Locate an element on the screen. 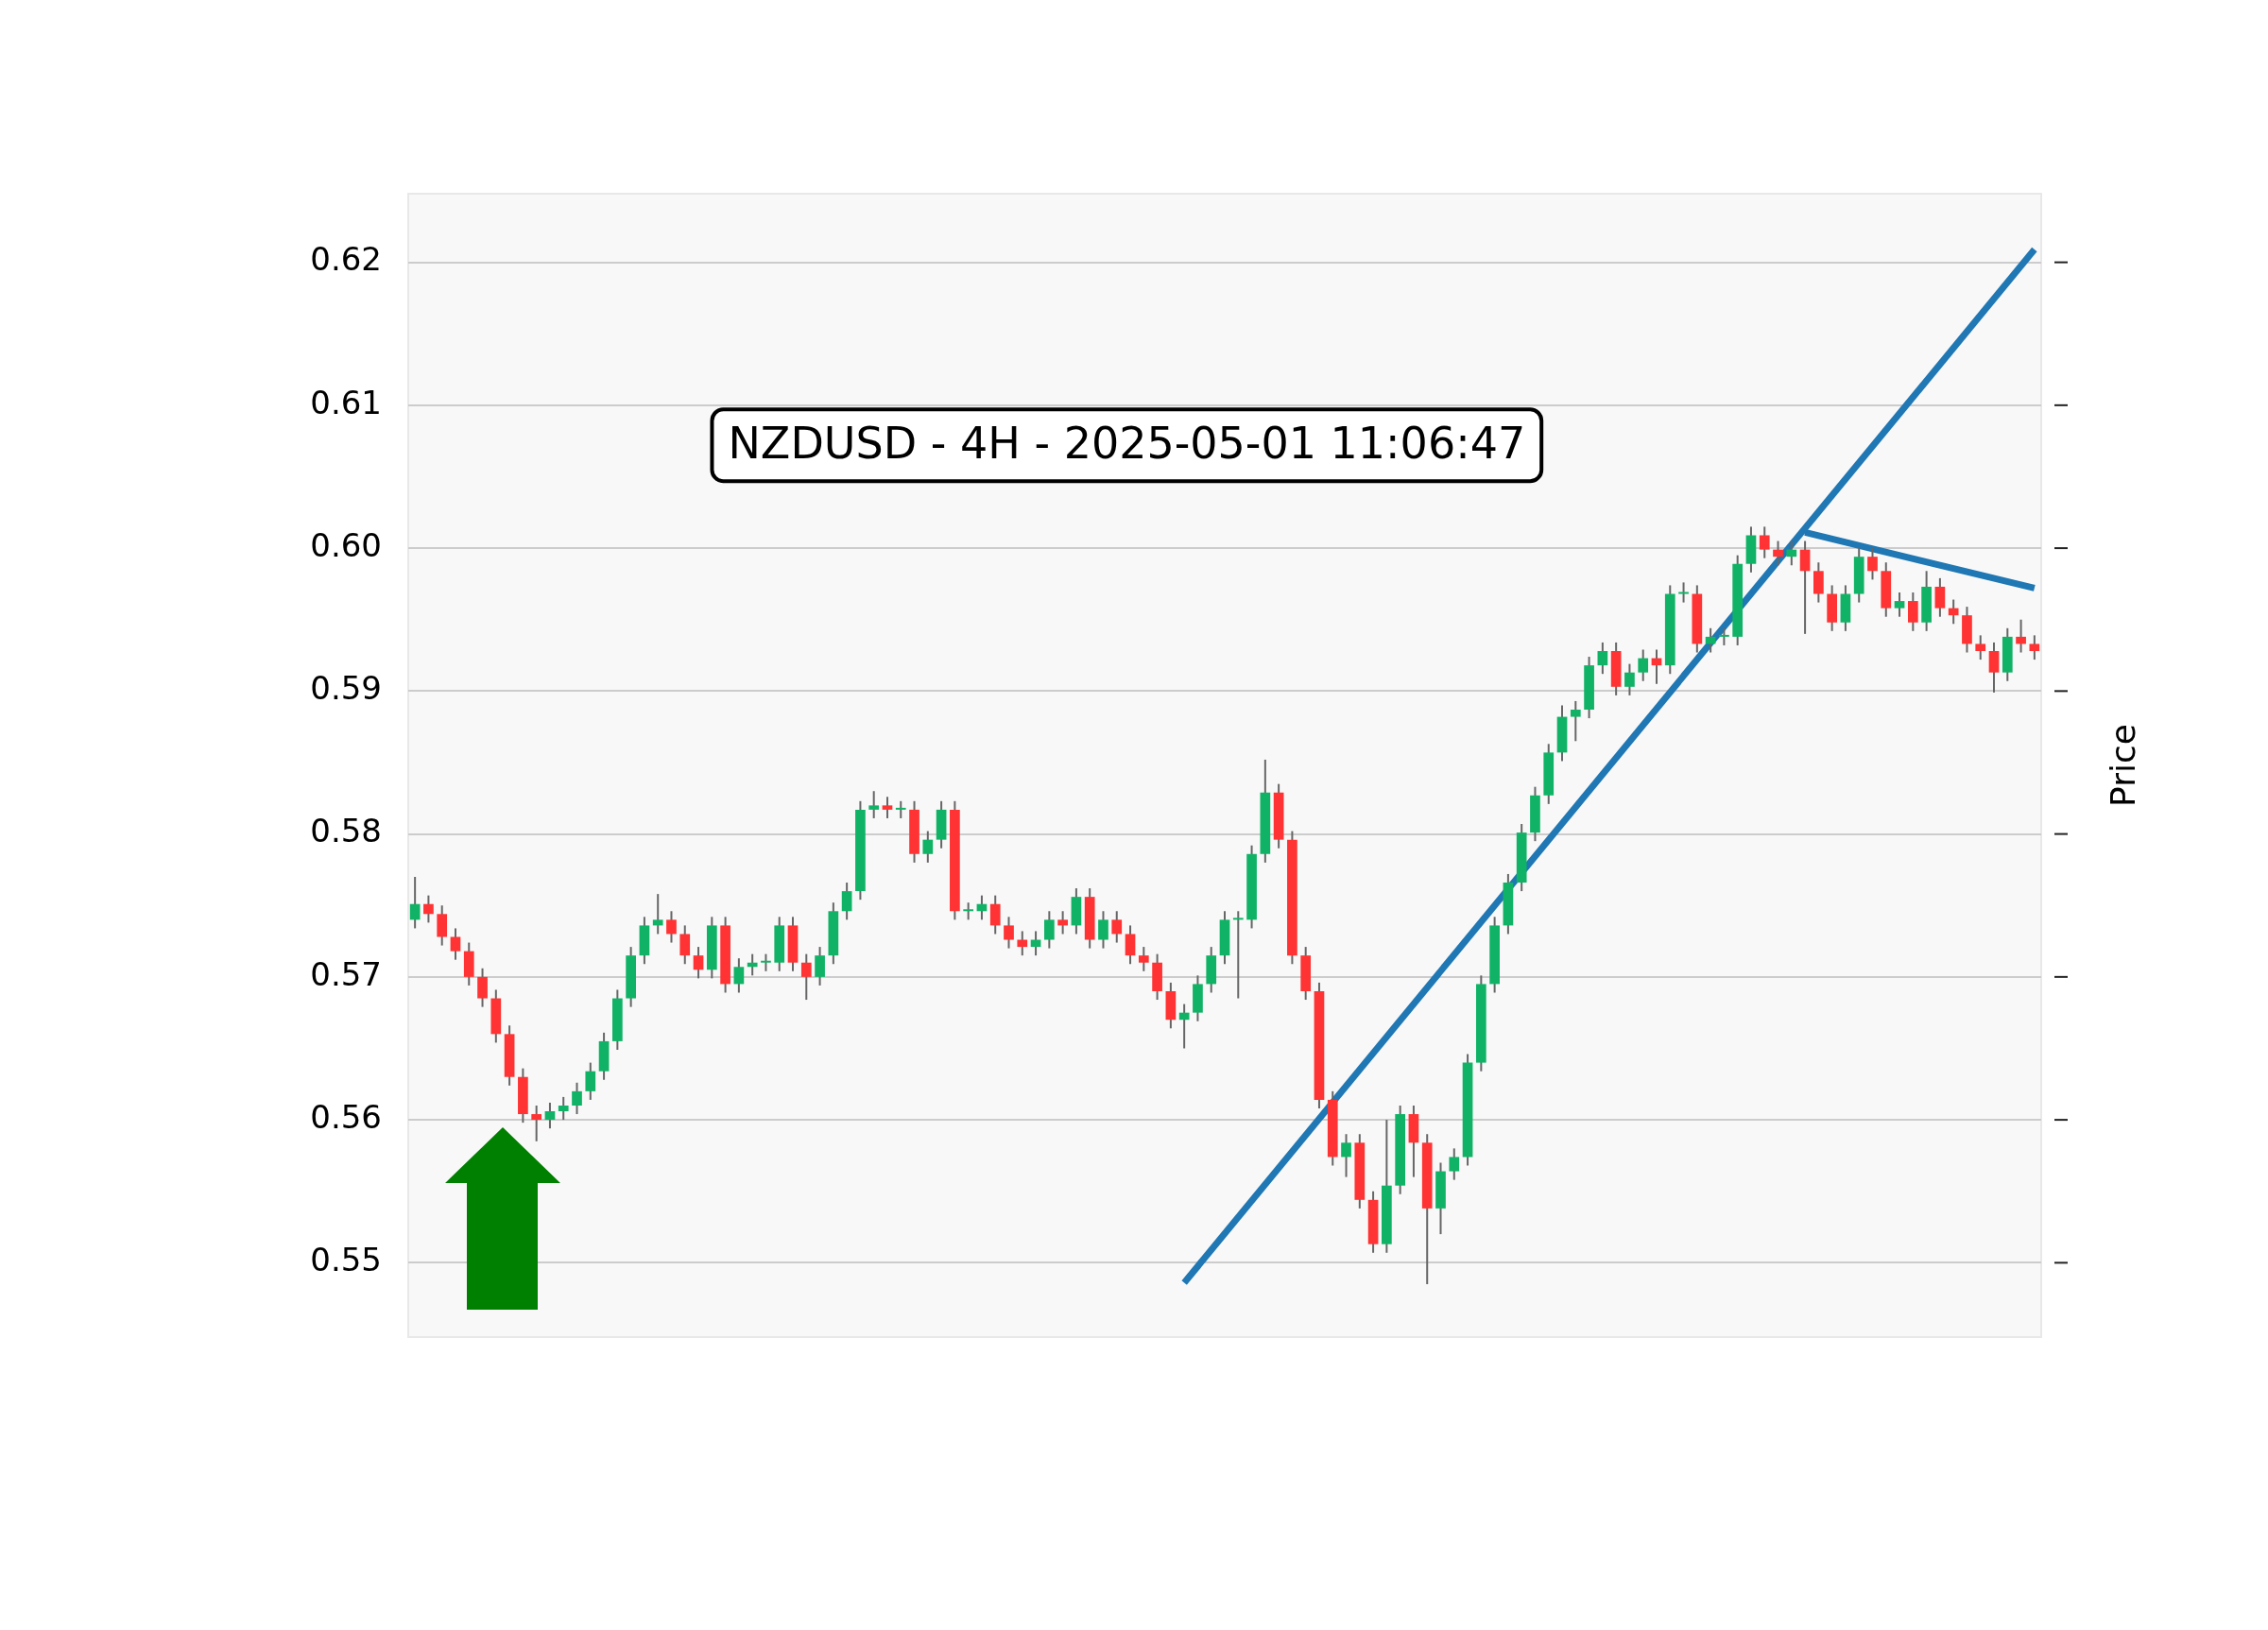 The image size is (2268, 1630). y-tick-label: 0.60 is located at coordinates (346, 544).